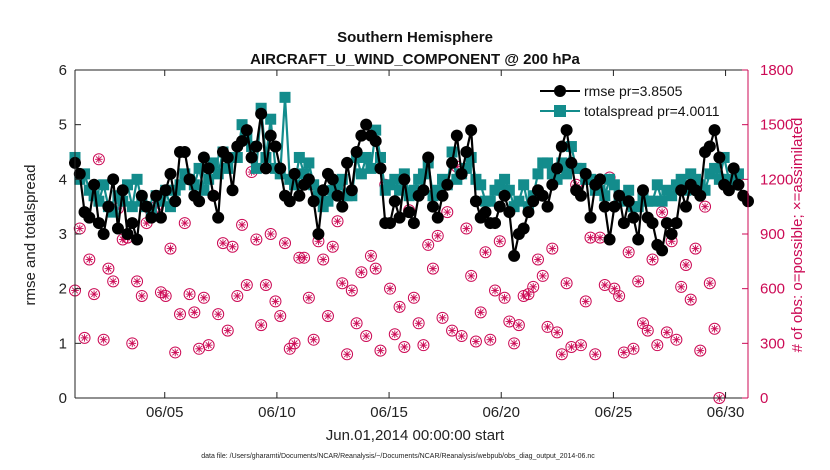 This screenshot has height=470, width=830. I want to click on chart-title-line2: AIRCRAFT_U_WIND_COMPONENT @ 200 hPa, so click(415, 59).